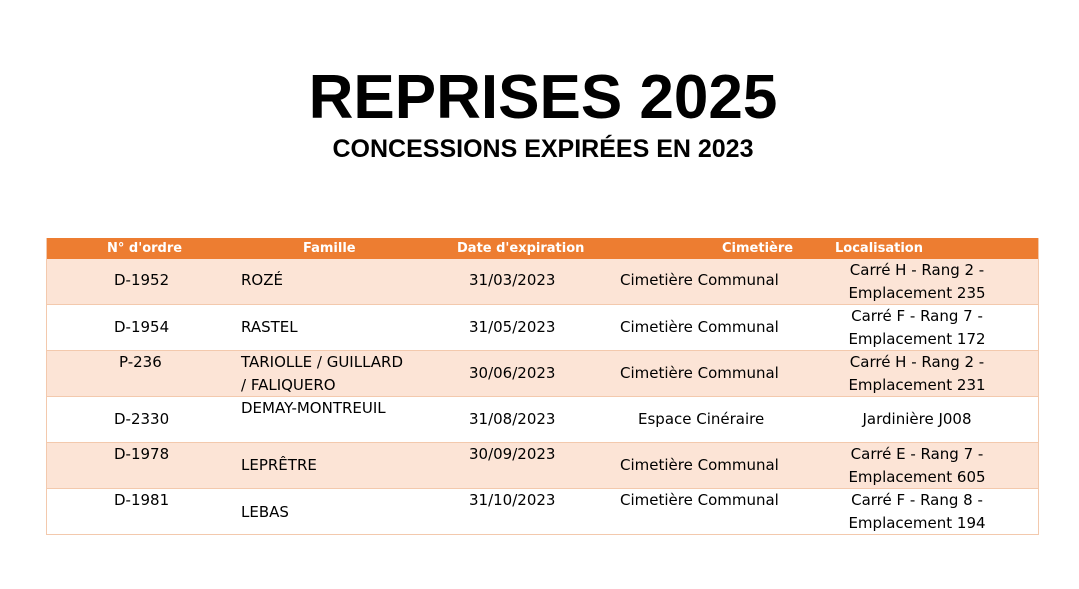 The image size is (1079, 589). What do you see at coordinates (879, 248) in the screenshot?
I see `header-localisation: Localisation` at bounding box center [879, 248].